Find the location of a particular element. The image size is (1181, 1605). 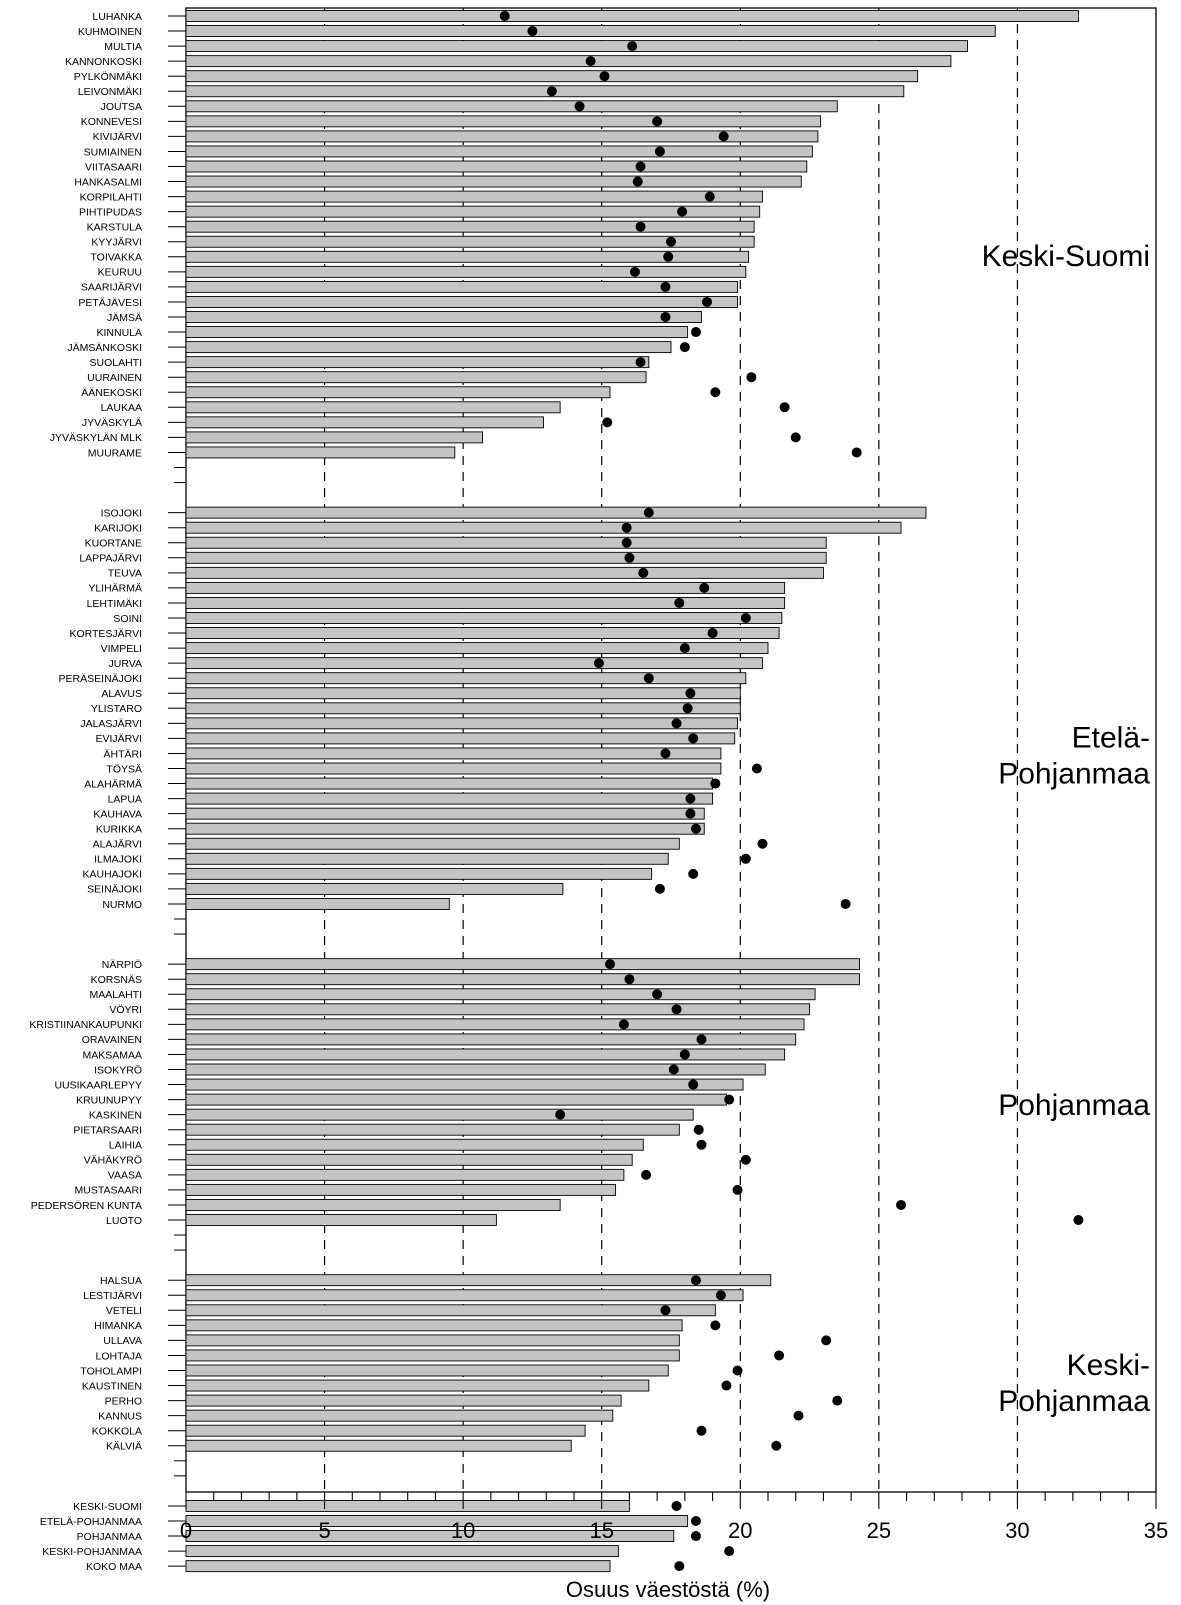

category-label: JOUTSA is located at coordinates (121, 107).